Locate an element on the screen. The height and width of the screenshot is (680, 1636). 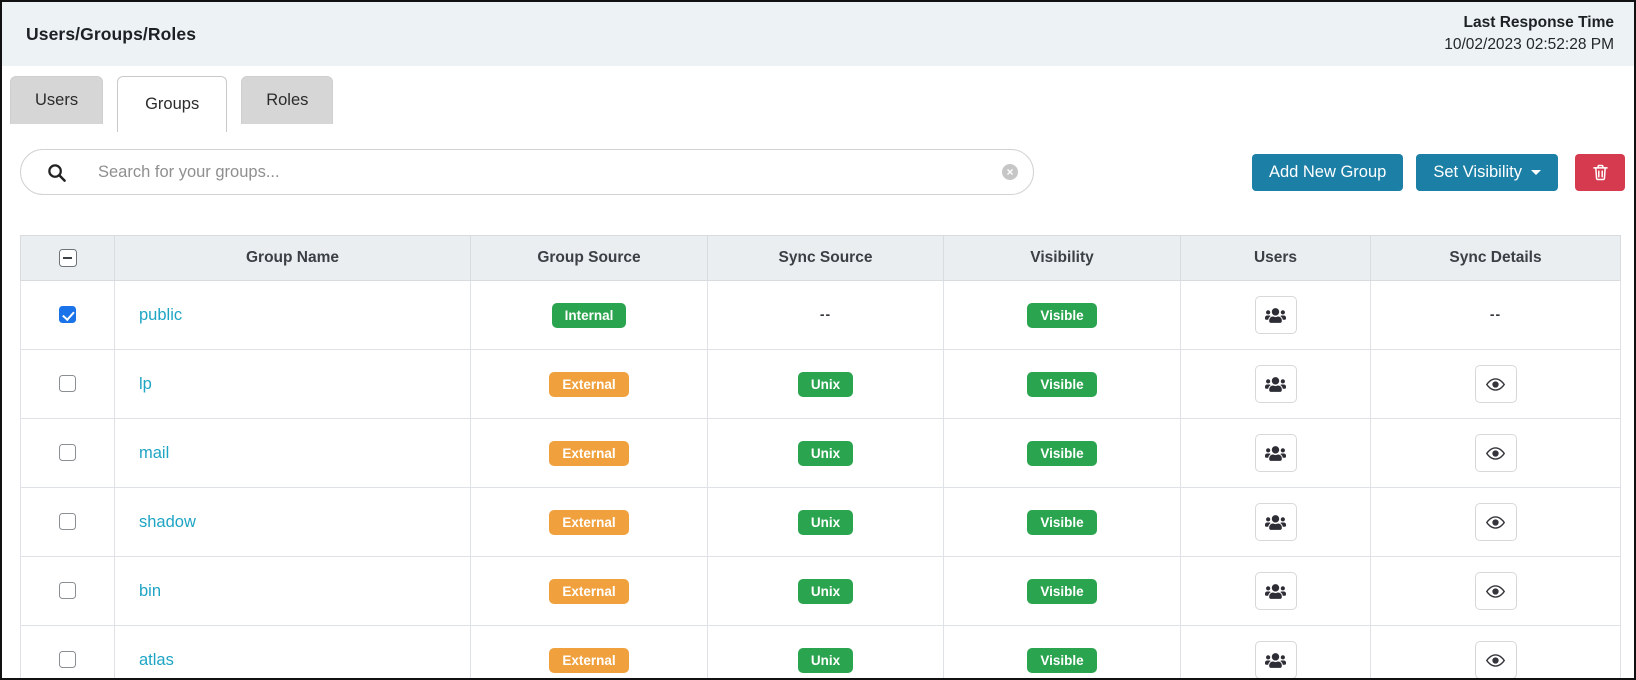
action-buttons: Add New Group Set Visibility is located at coordinates (1438, 172).